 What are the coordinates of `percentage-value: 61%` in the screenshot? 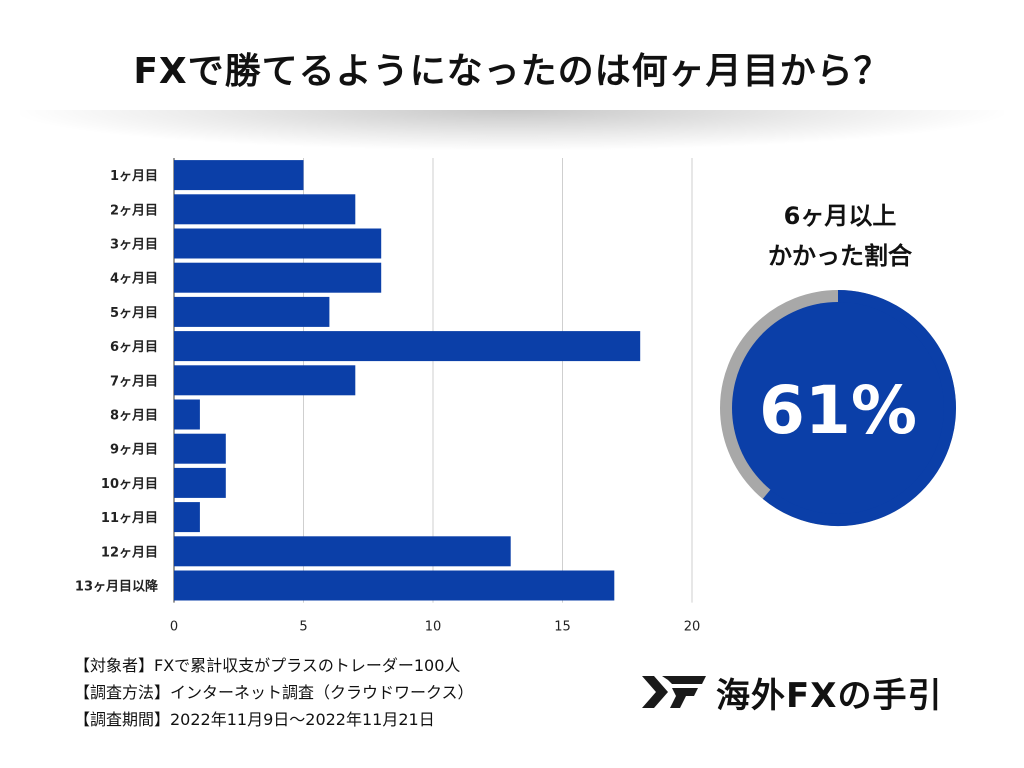 It's located at (838, 410).